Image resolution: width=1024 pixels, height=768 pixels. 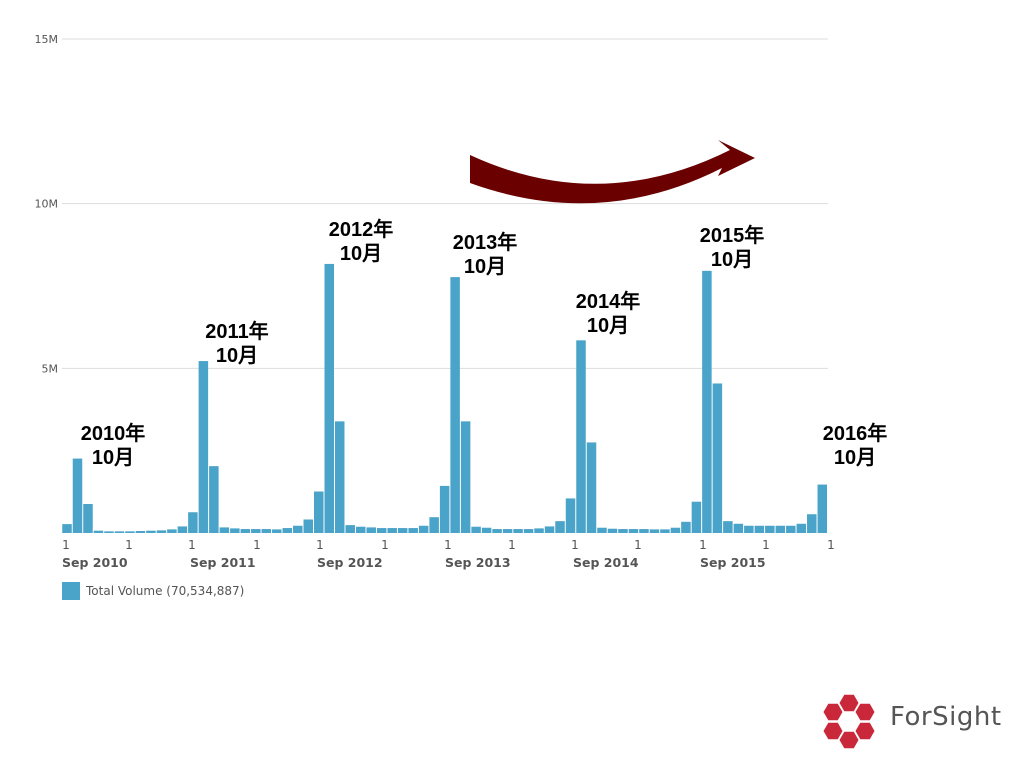 What do you see at coordinates (71, 591) in the screenshot?
I see `legend-swatch` at bounding box center [71, 591].